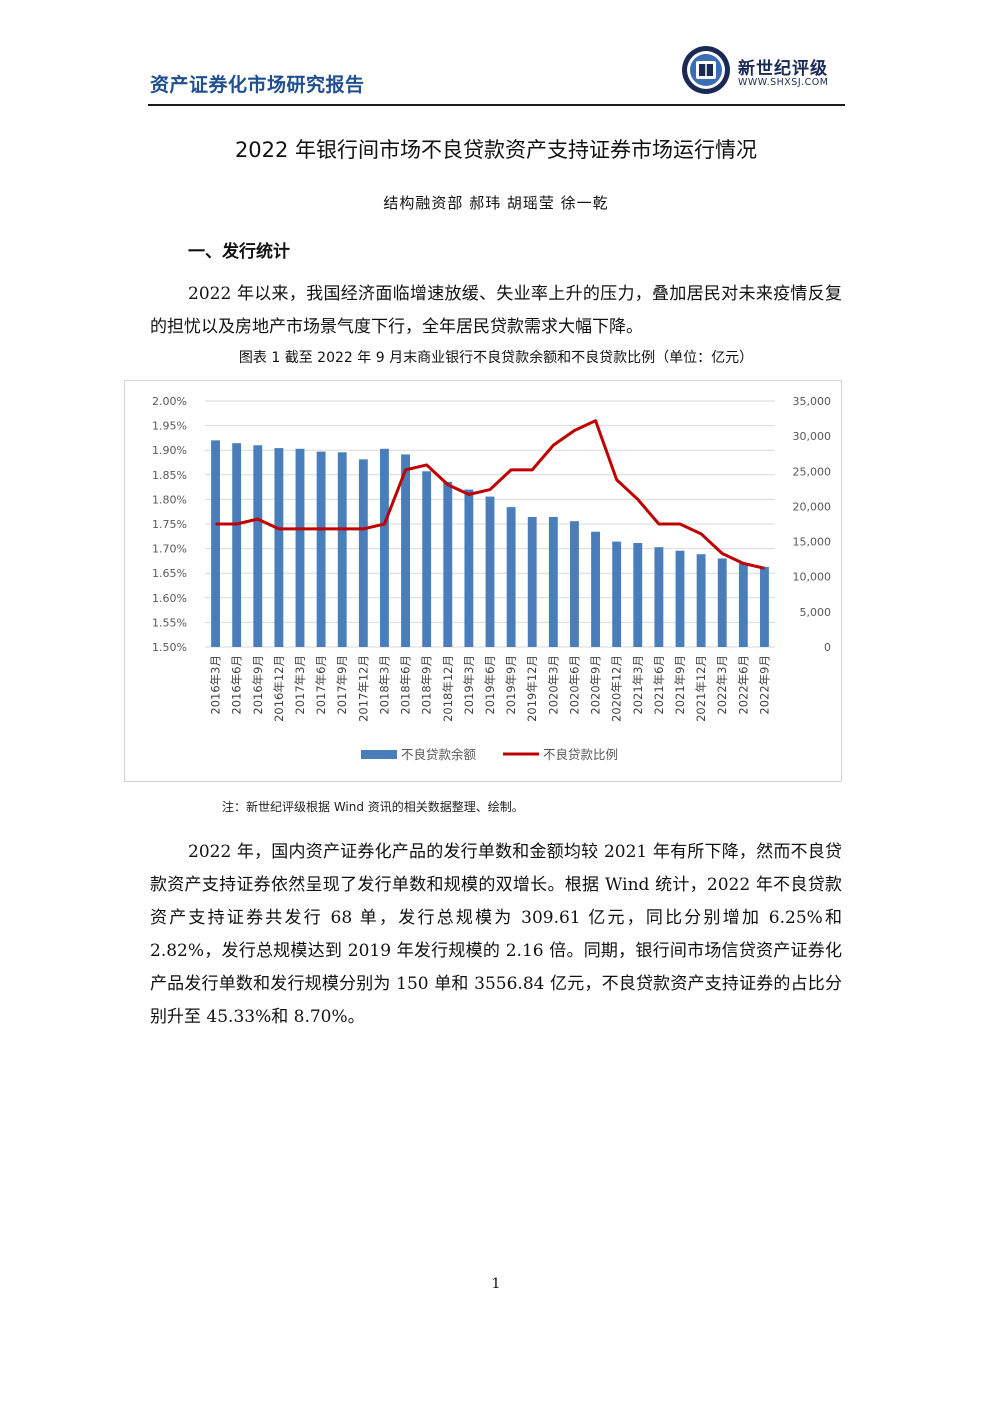 The image size is (992, 1403). What do you see at coordinates (169, 549) in the screenshot?
I see `left-tick-label: 1.70%` at bounding box center [169, 549].